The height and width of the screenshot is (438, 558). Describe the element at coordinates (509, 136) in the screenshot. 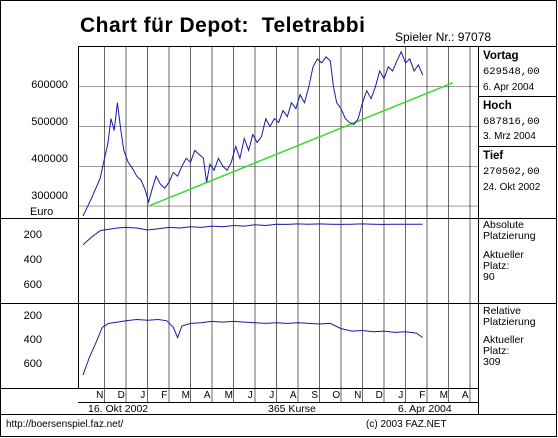

I see `hoch-date: 3. Mrz 2004` at that location.